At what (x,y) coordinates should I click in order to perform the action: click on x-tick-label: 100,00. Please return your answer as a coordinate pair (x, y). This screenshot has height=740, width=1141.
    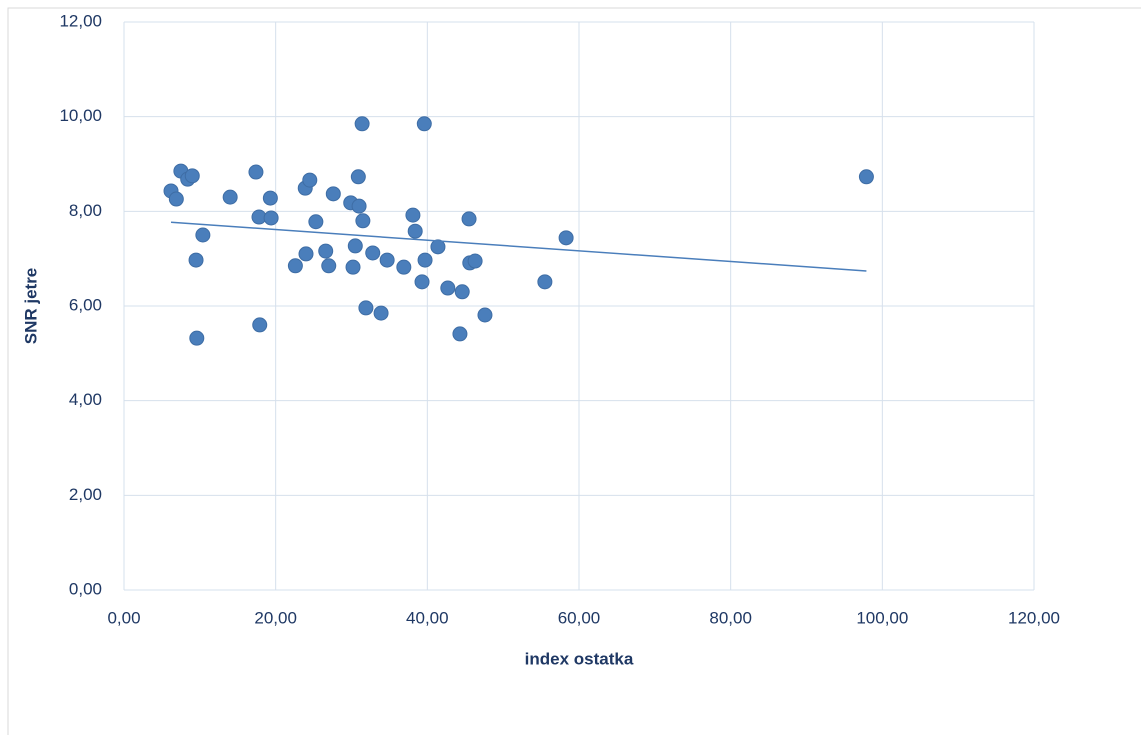
    Looking at the image, I should click on (882, 617).